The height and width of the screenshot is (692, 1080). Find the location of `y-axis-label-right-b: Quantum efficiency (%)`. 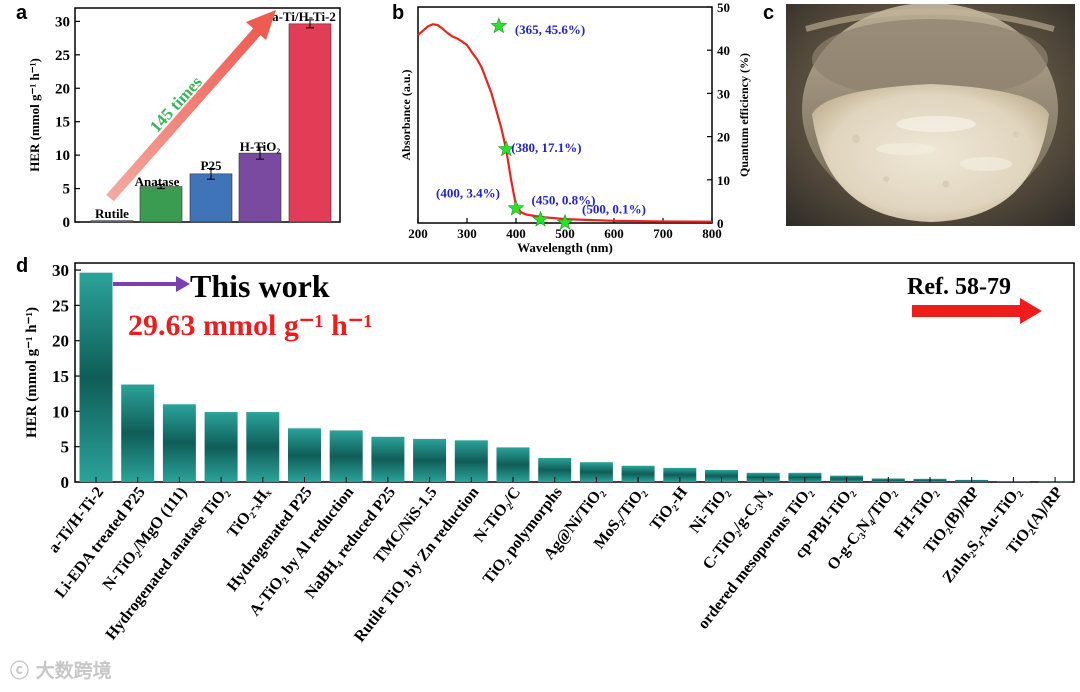

y-axis-label-right-b: Quantum efficiency (%) is located at coordinates (744, 115).